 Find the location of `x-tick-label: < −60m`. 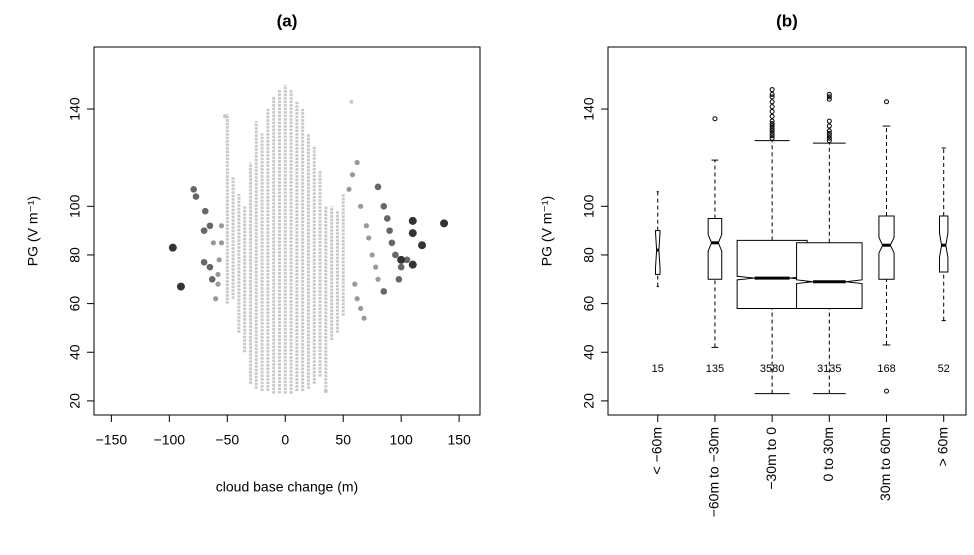

x-tick-label: < −60m is located at coordinates (656, 450).